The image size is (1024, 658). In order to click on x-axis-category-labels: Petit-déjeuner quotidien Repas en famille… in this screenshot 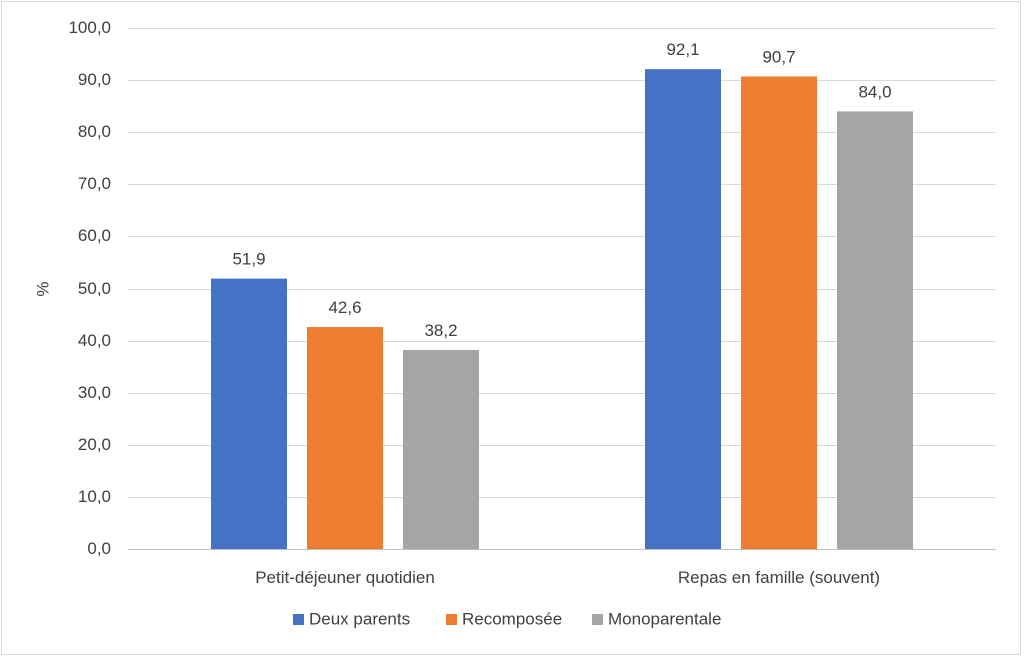, I will do `click(567, 577)`.